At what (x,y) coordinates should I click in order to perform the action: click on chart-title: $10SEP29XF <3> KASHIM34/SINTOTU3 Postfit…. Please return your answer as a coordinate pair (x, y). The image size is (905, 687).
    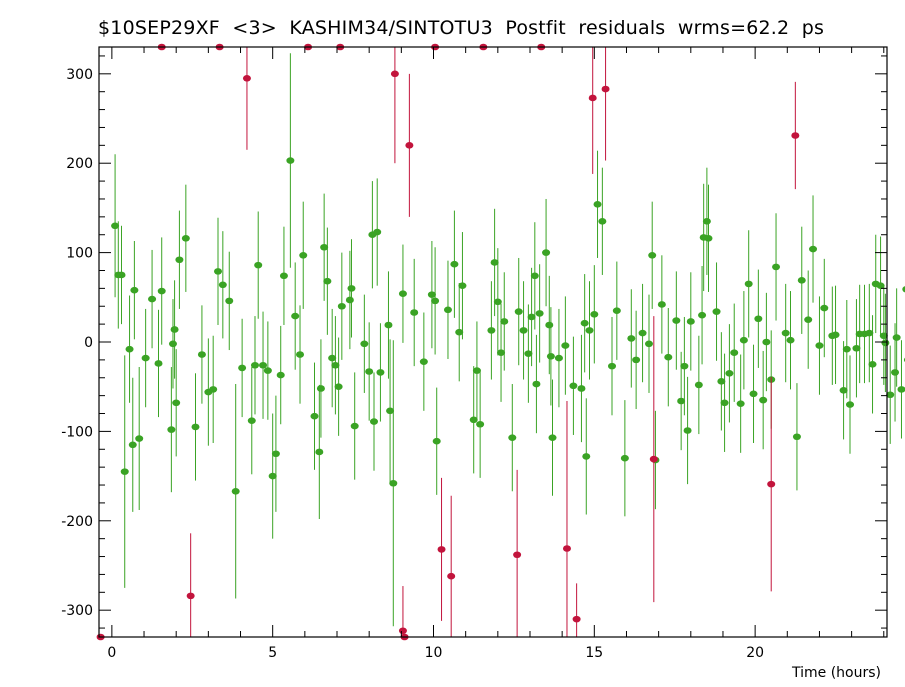
    Looking at the image, I should click on (461, 28).